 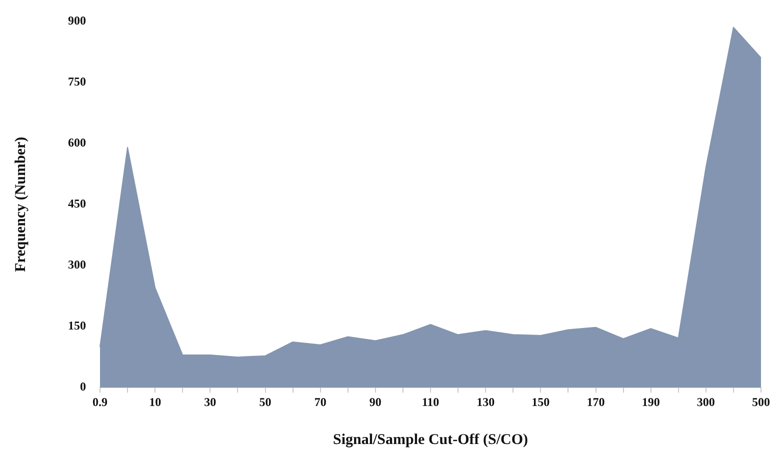 I want to click on x-tick-label: 50, so click(x=265, y=401).